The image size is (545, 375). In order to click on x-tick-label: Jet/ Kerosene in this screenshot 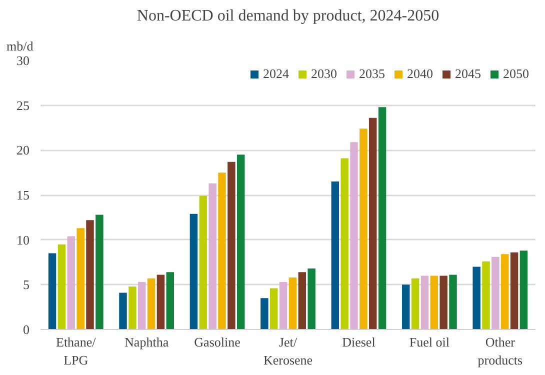, I will do `click(288, 351)`.